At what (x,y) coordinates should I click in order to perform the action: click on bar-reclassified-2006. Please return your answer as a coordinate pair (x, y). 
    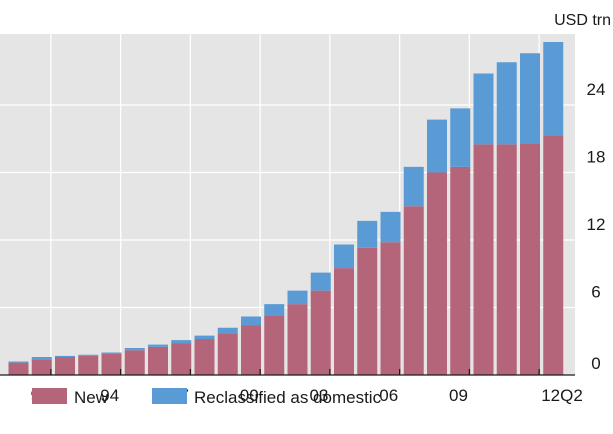
    Looking at the image, I should click on (413, 186).